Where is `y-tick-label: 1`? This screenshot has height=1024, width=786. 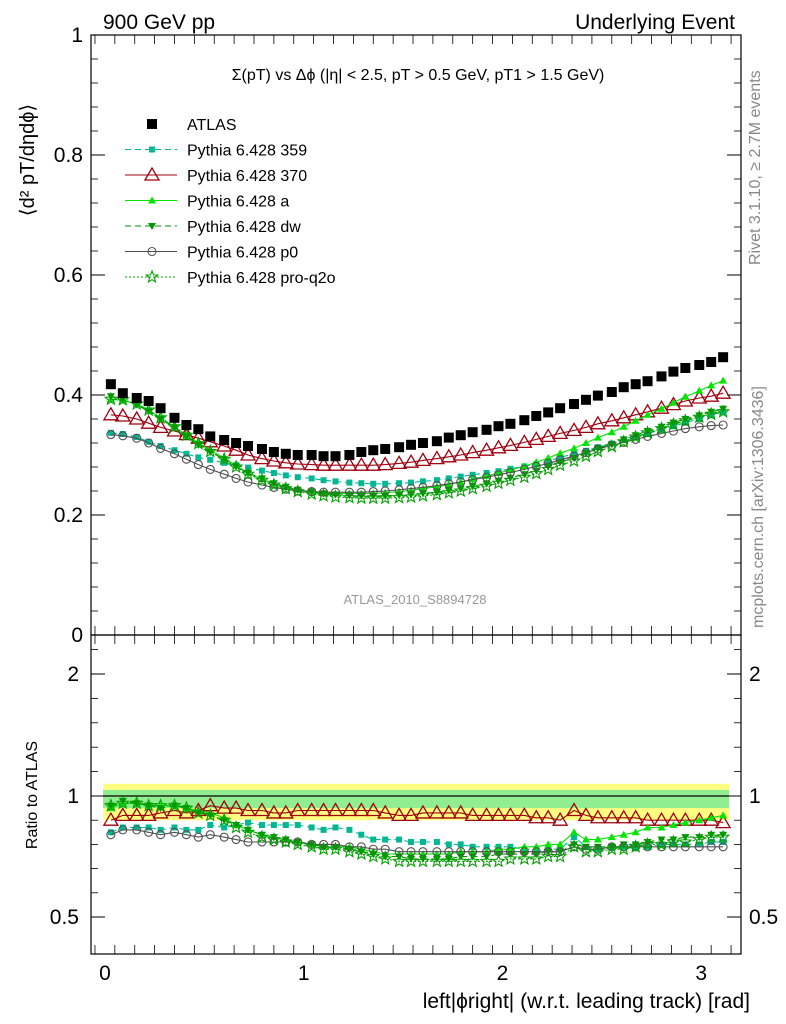 y-tick-label: 1 is located at coordinates (77, 35).